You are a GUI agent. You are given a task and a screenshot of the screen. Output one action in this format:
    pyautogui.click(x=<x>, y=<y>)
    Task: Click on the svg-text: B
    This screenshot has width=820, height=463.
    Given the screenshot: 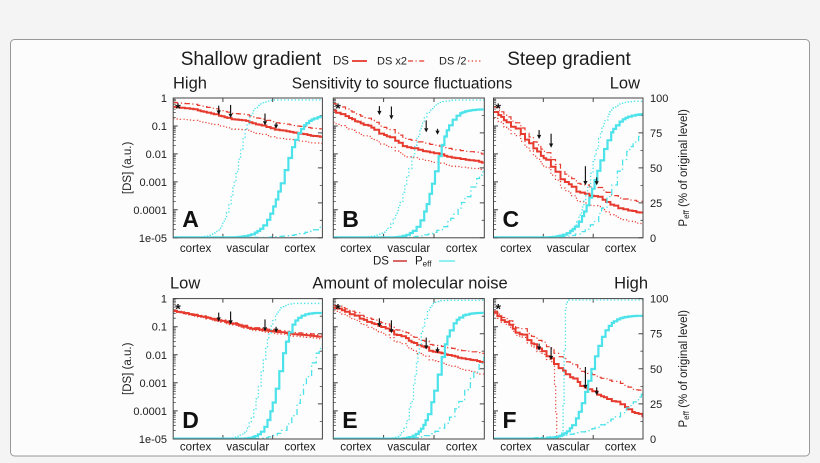 What is the action you would take?
    pyautogui.click(x=350, y=219)
    